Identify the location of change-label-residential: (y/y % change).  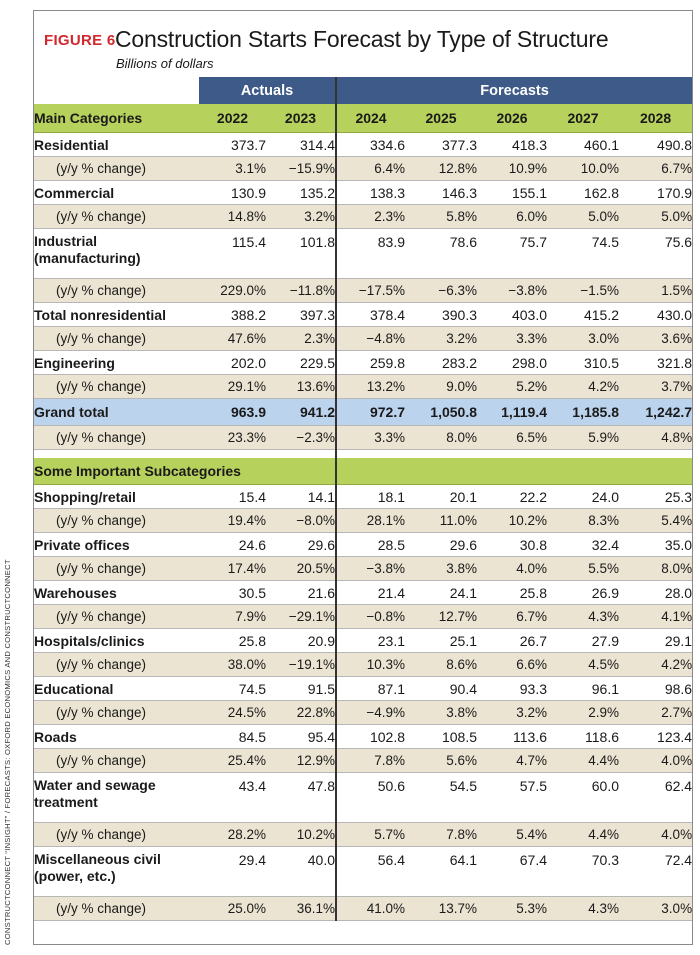
(116, 168).